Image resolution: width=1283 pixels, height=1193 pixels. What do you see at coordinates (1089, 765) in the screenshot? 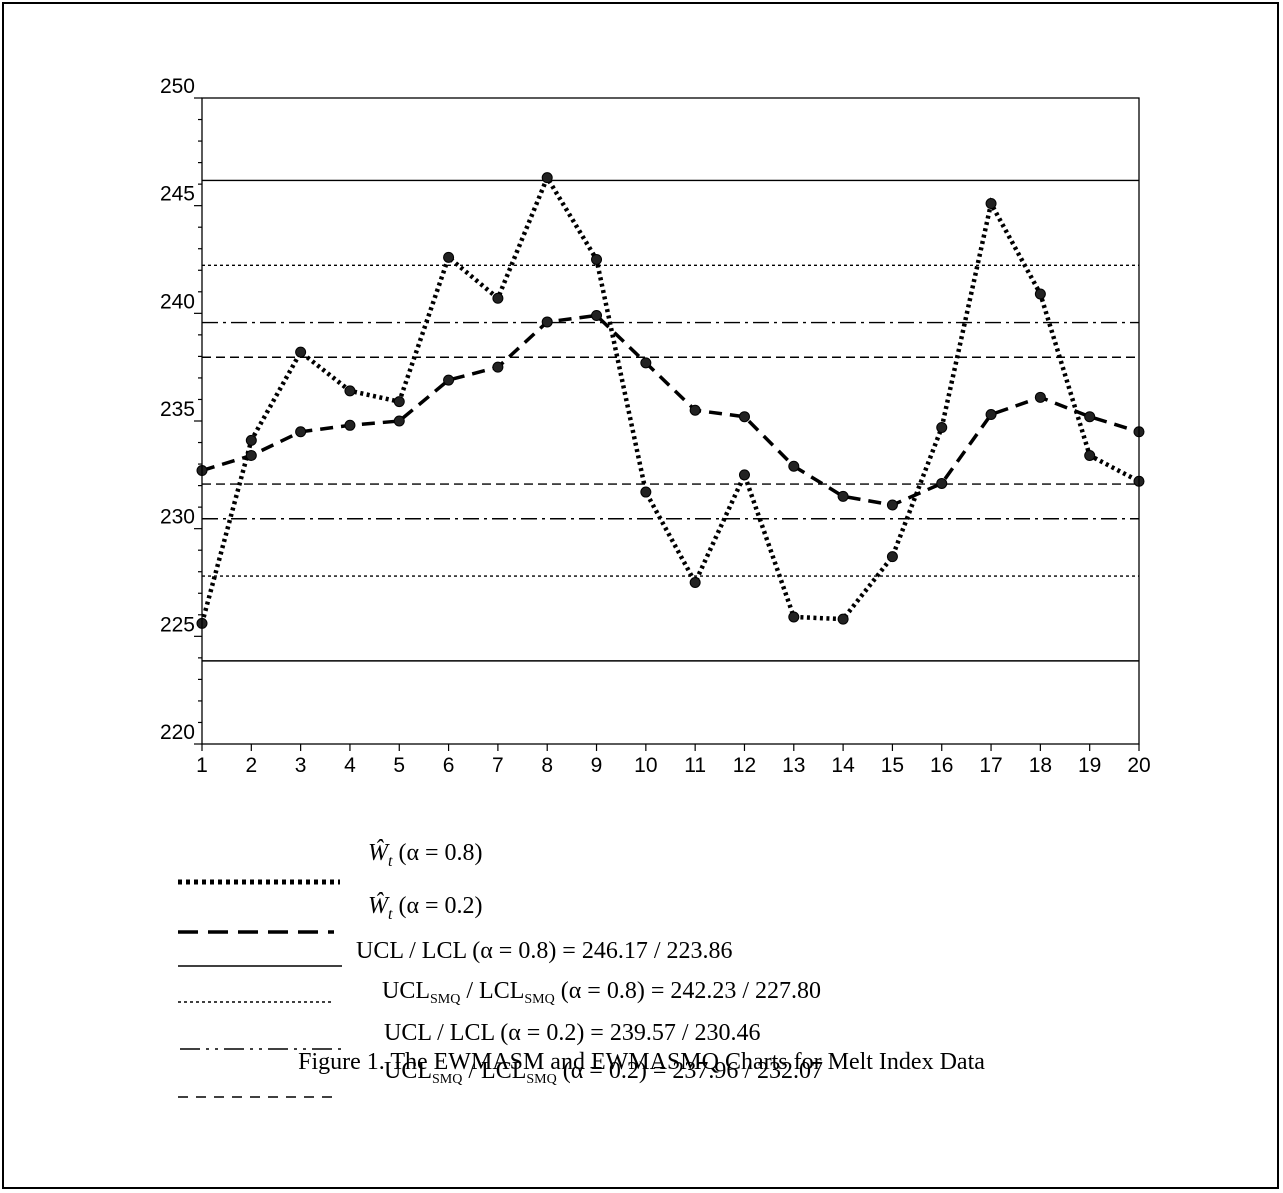
I see `x-tick-label: 19` at bounding box center [1089, 765].